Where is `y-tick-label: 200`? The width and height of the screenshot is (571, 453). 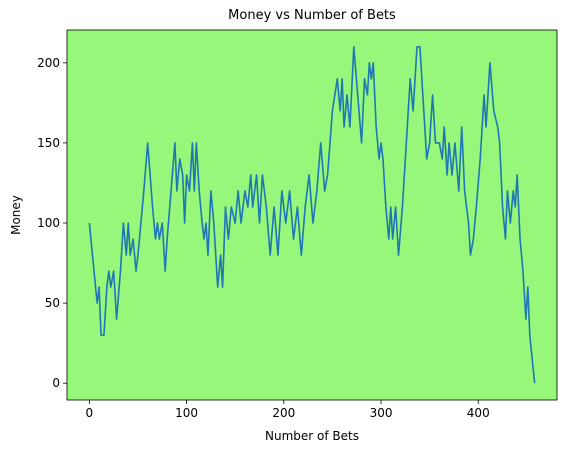
y-tick-label: 200 is located at coordinates (48, 63).